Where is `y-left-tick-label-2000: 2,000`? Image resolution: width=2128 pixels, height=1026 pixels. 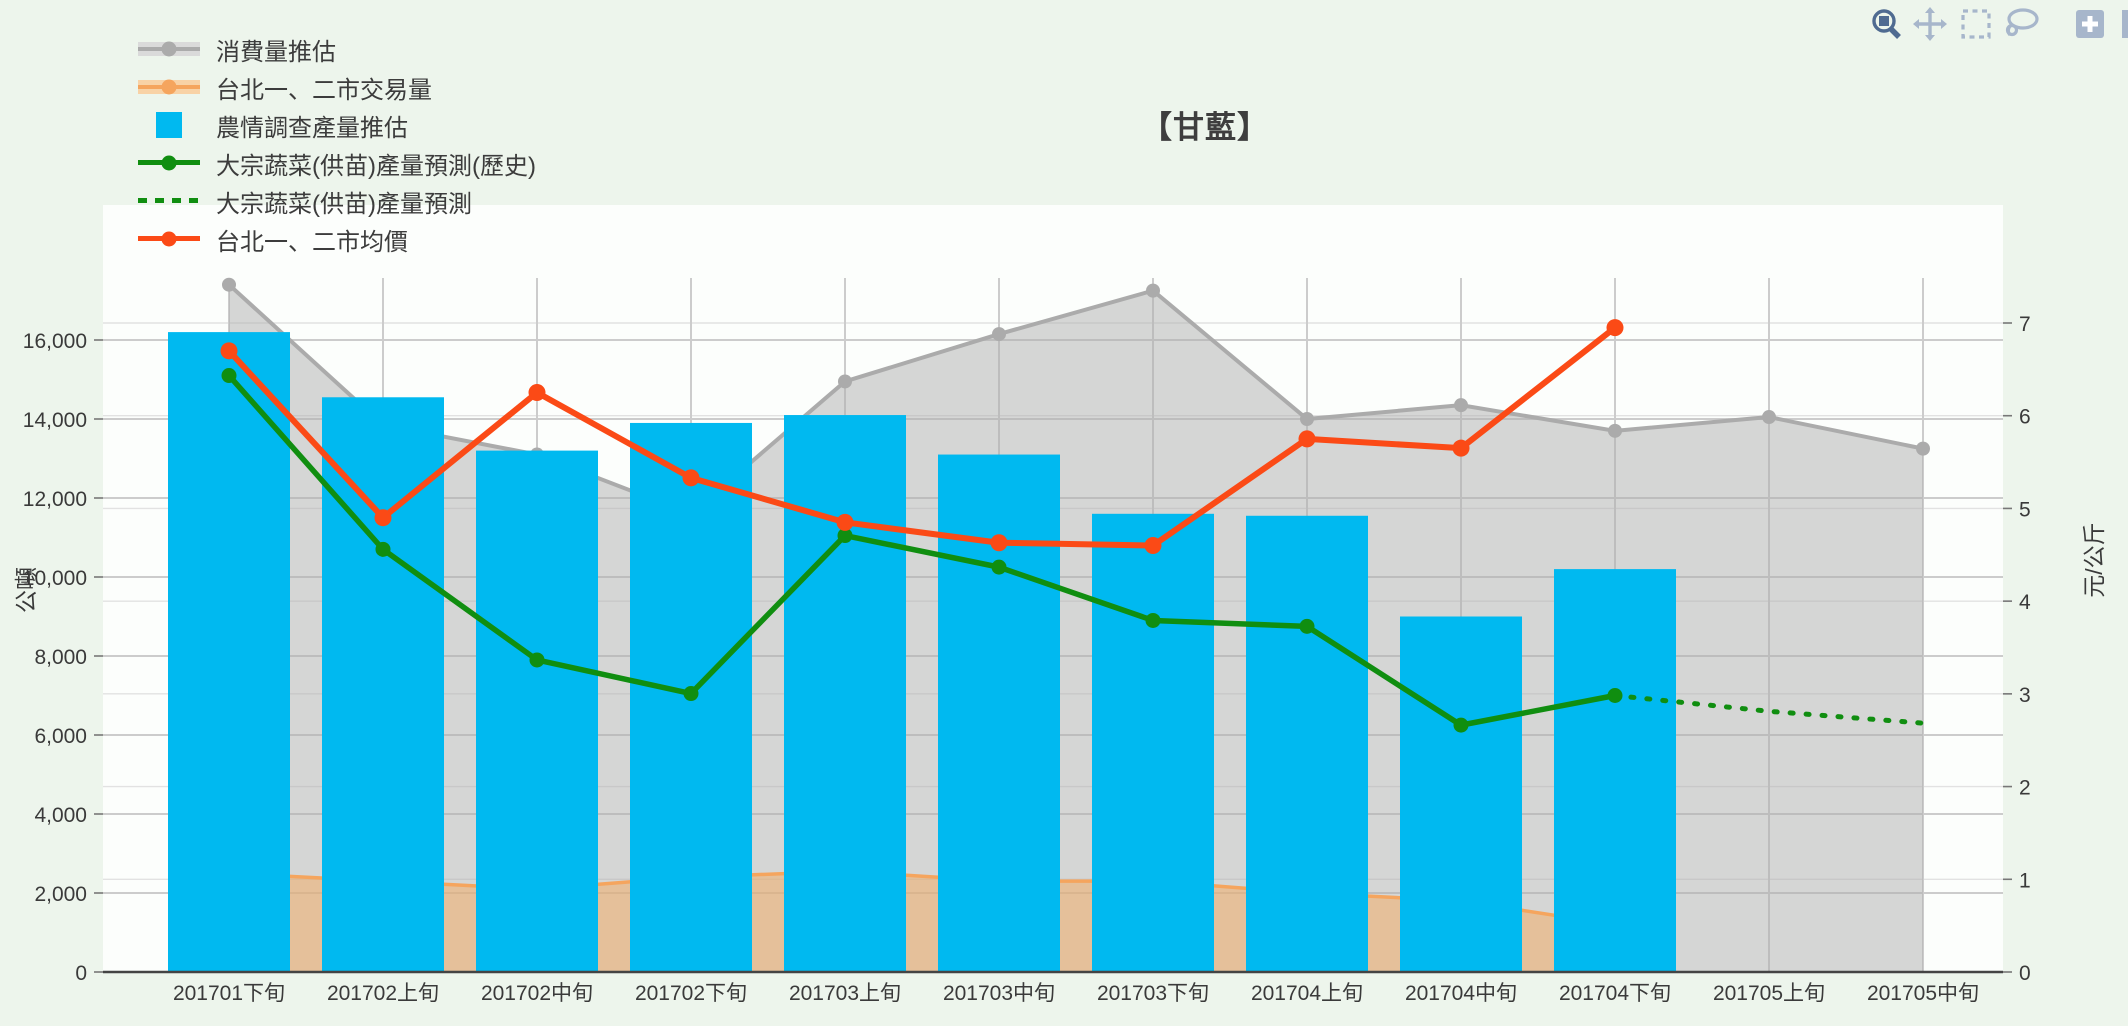 y-left-tick-label-2000: 2,000 is located at coordinates (60, 894).